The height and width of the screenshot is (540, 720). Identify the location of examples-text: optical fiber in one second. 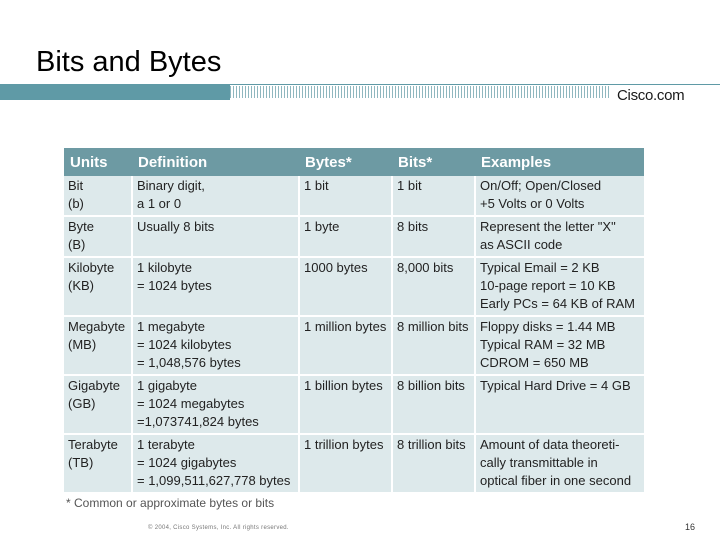
(556, 480).